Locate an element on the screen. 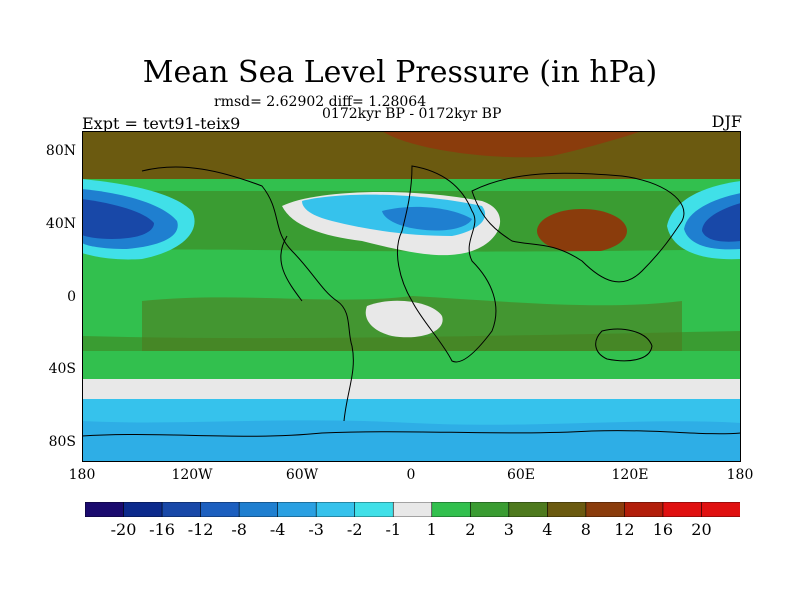 The height and width of the screenshot is (600, 800). colorbar-label: -4 is located at coordinates (277, 529).